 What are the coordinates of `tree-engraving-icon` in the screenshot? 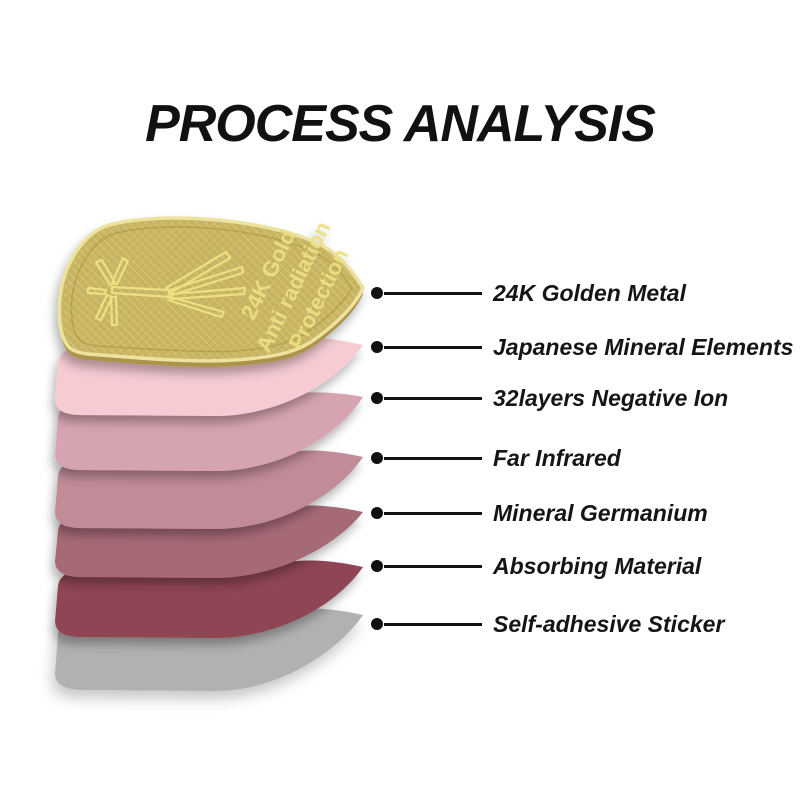 It's located at (166, 288).